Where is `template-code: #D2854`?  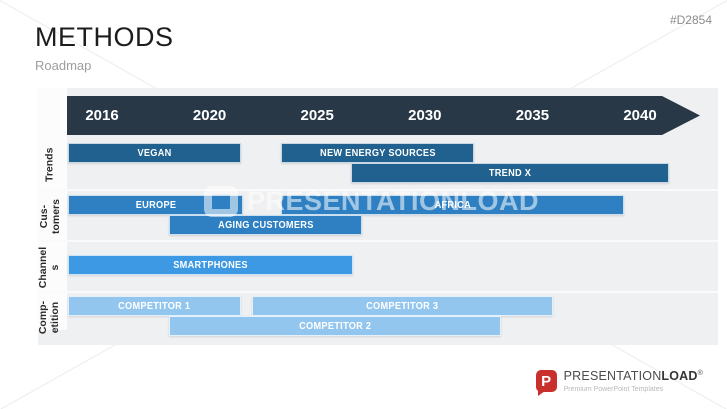
template-code: #D2854 is located at coordinates (690, 20).